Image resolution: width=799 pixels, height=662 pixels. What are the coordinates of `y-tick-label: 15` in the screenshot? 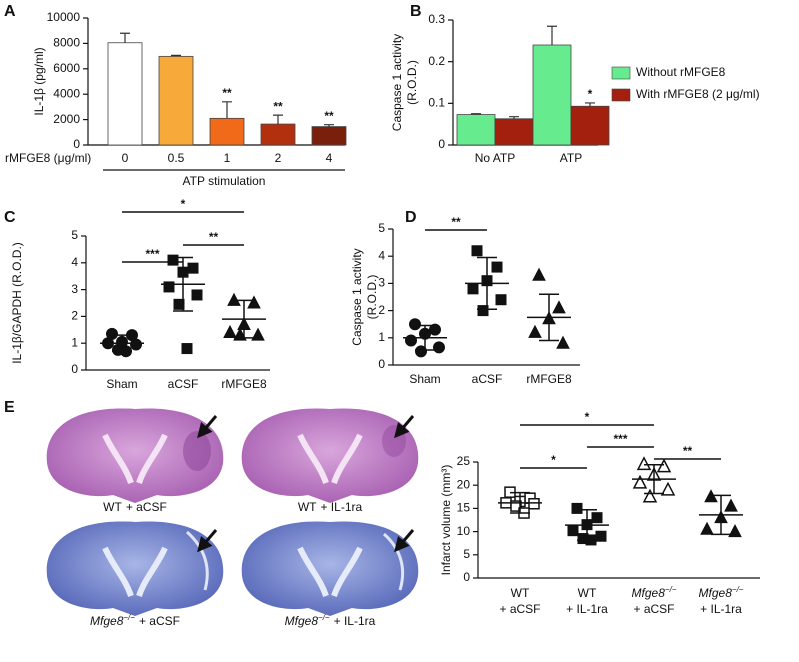 It's located at (464, 508).